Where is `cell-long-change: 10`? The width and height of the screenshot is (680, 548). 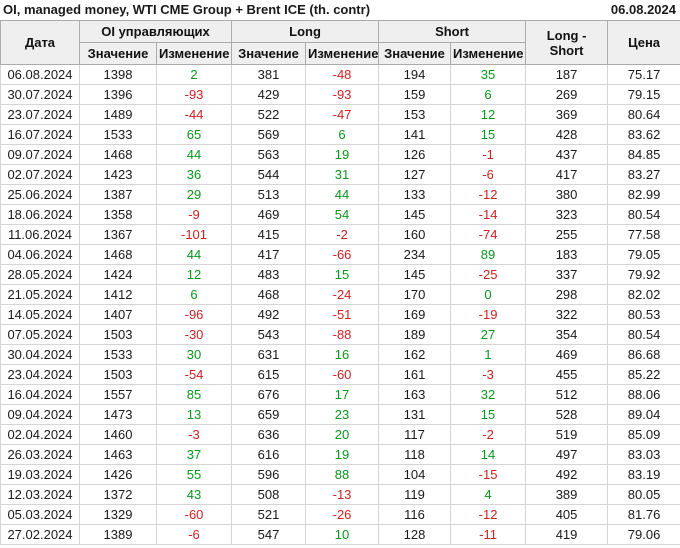
cell-long-change: 10 is located at coordinates (342, 534).